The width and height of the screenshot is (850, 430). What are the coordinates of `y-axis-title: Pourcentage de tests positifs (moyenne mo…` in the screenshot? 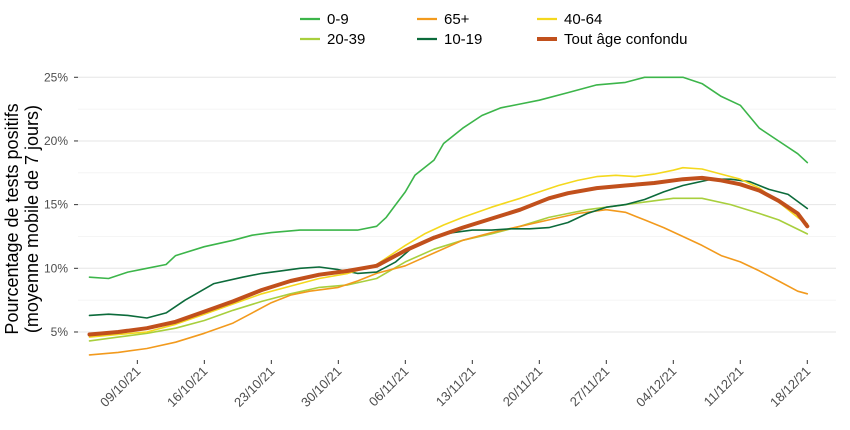 It's located at (22, 218).